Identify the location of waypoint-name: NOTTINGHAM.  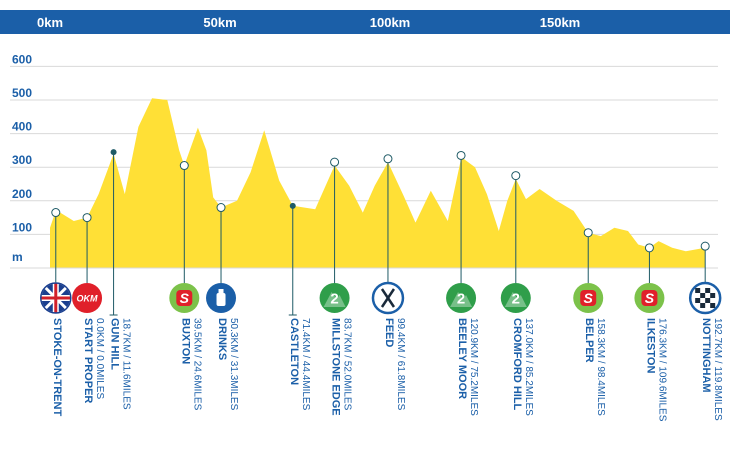
(706, 355).